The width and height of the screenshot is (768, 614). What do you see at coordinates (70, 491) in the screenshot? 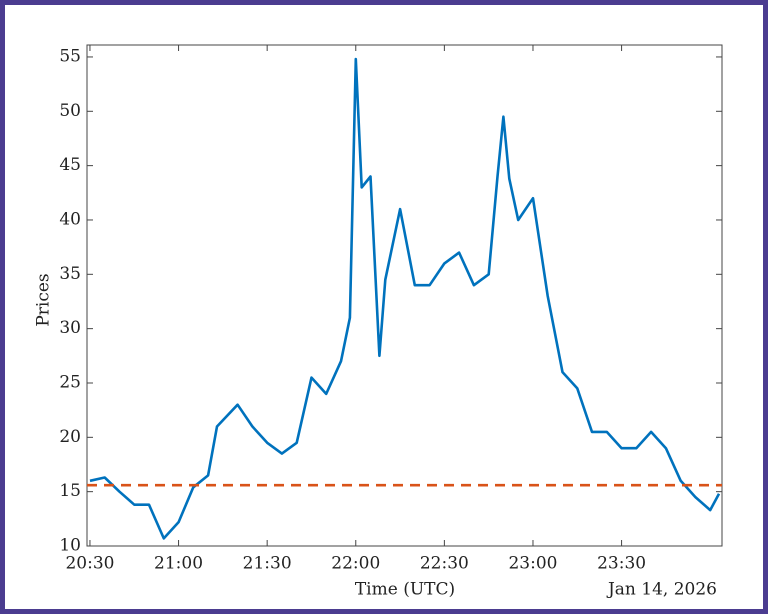
I see `y-tick-label: 15` at bounding box center [70, 491].